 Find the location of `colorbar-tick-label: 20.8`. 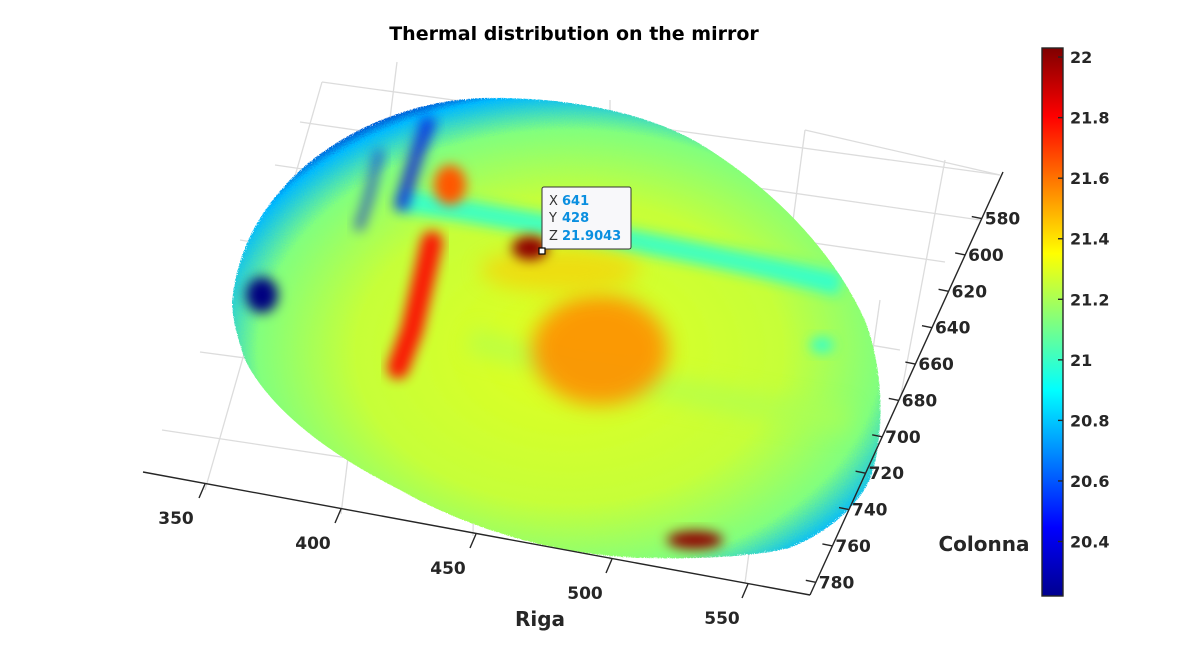

colorbar-tick-label: 20.8 is located at coordinates (1089, 420).